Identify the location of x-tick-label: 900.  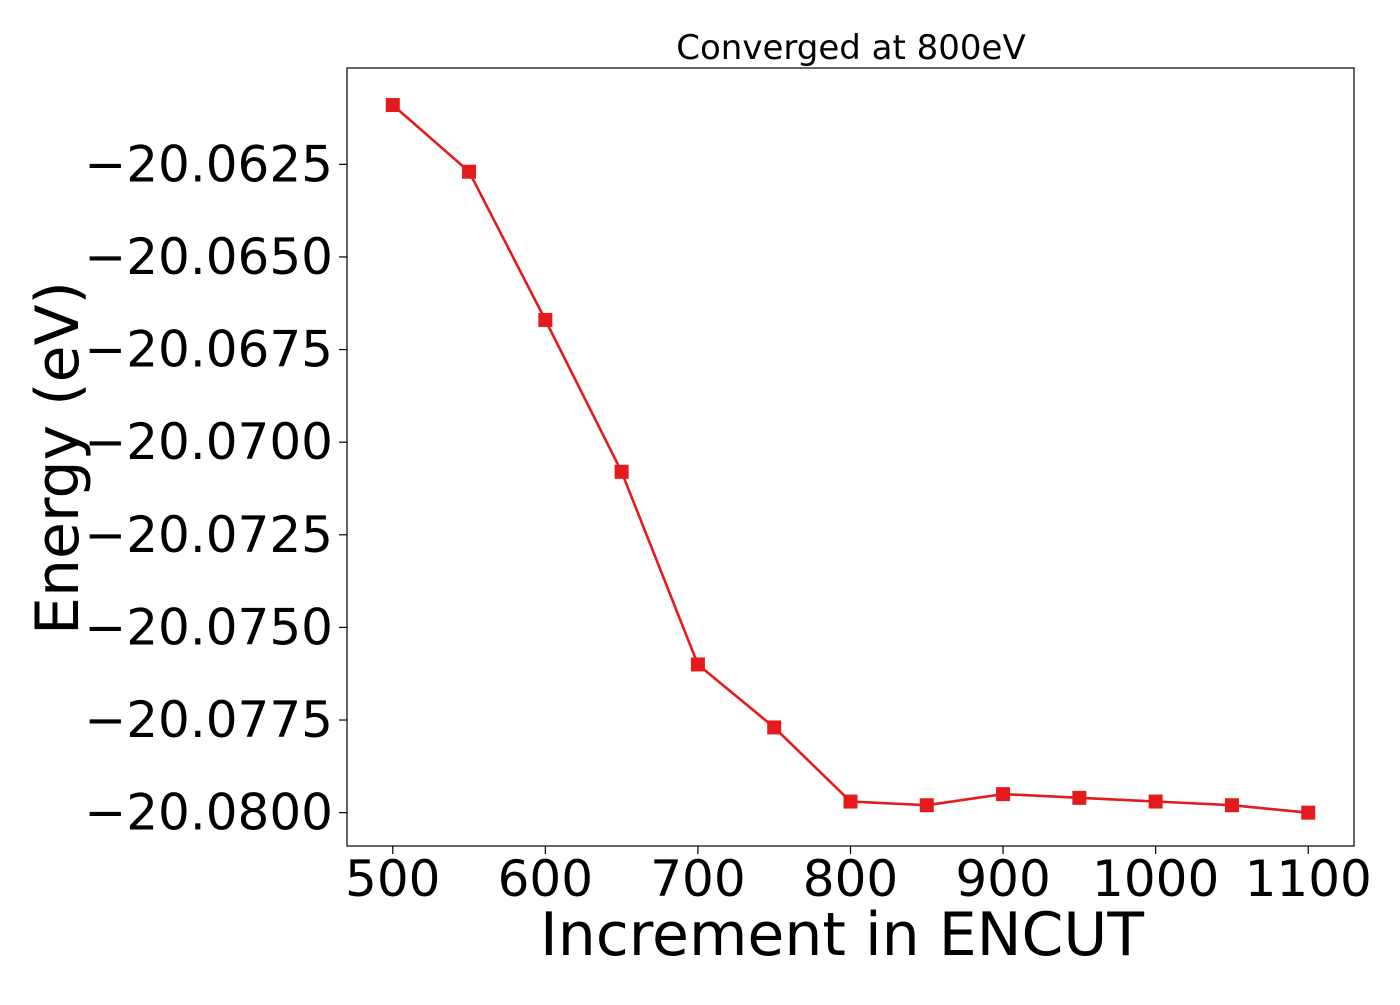
(1002, 879).